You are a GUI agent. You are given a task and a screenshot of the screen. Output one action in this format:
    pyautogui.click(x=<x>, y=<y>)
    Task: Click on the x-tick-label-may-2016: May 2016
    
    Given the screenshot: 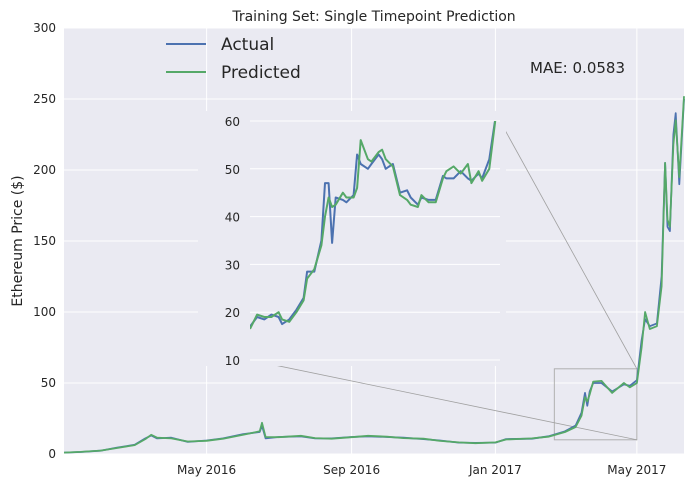 What is the action you would take?
    pyautogui.click(x=206, y=470)
    